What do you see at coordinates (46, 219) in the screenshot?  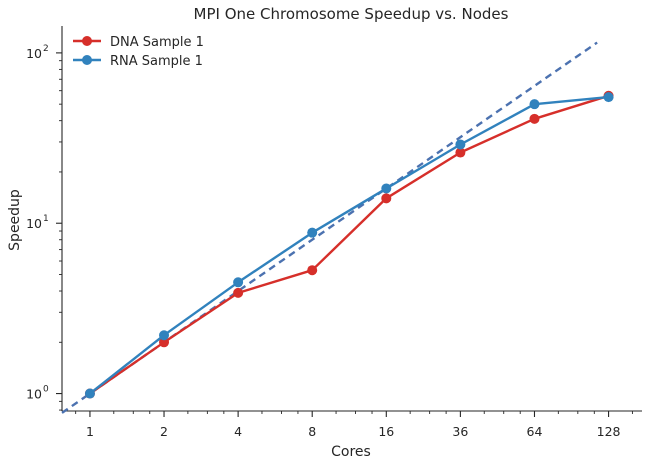 I see `y-tick-label-exponent: 1` at bounding box center [46, 219].